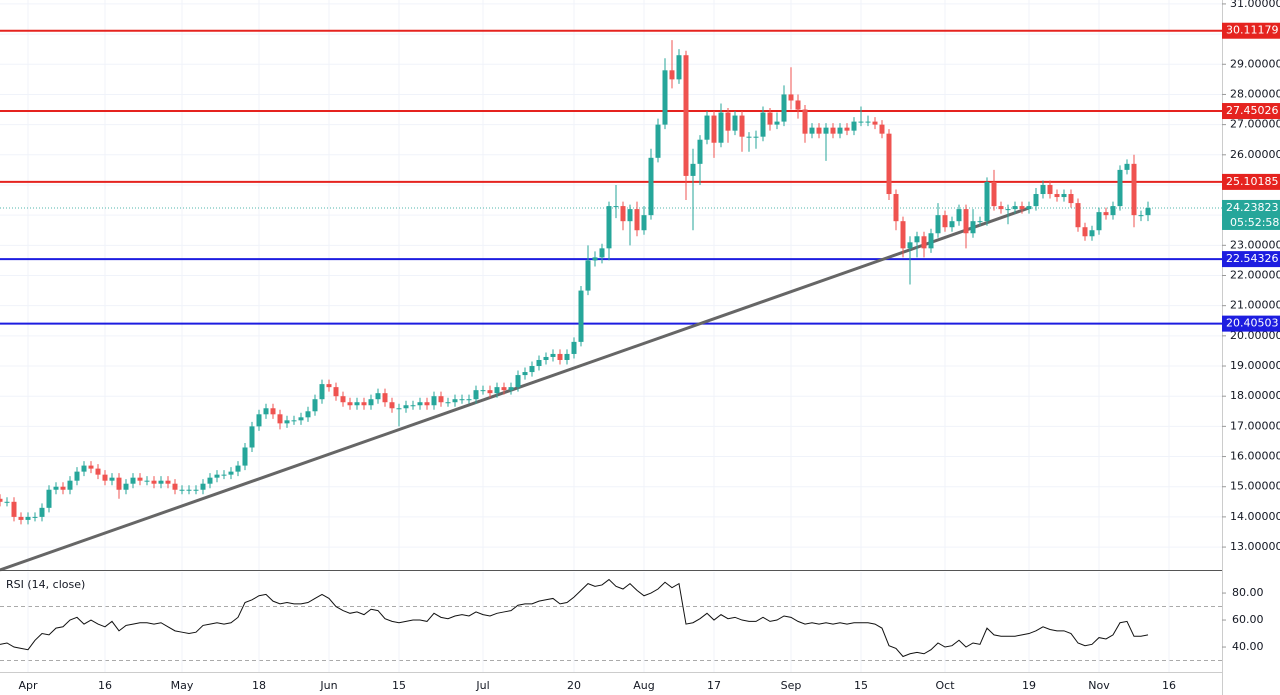  I want to click on level-label: 20.40503, so click(1252, 323).